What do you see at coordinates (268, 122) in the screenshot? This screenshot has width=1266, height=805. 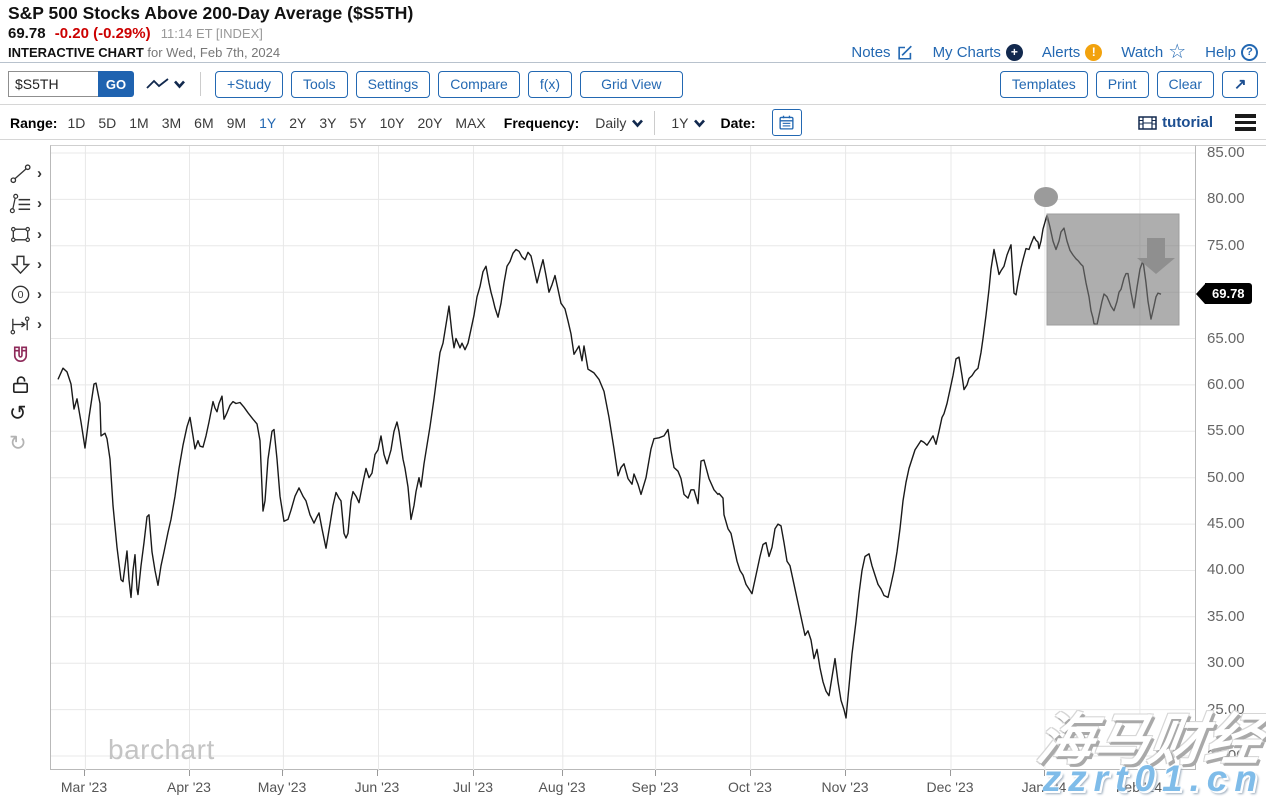 I see `range-option-1y: 1Y` at bounding box center [268, 122].